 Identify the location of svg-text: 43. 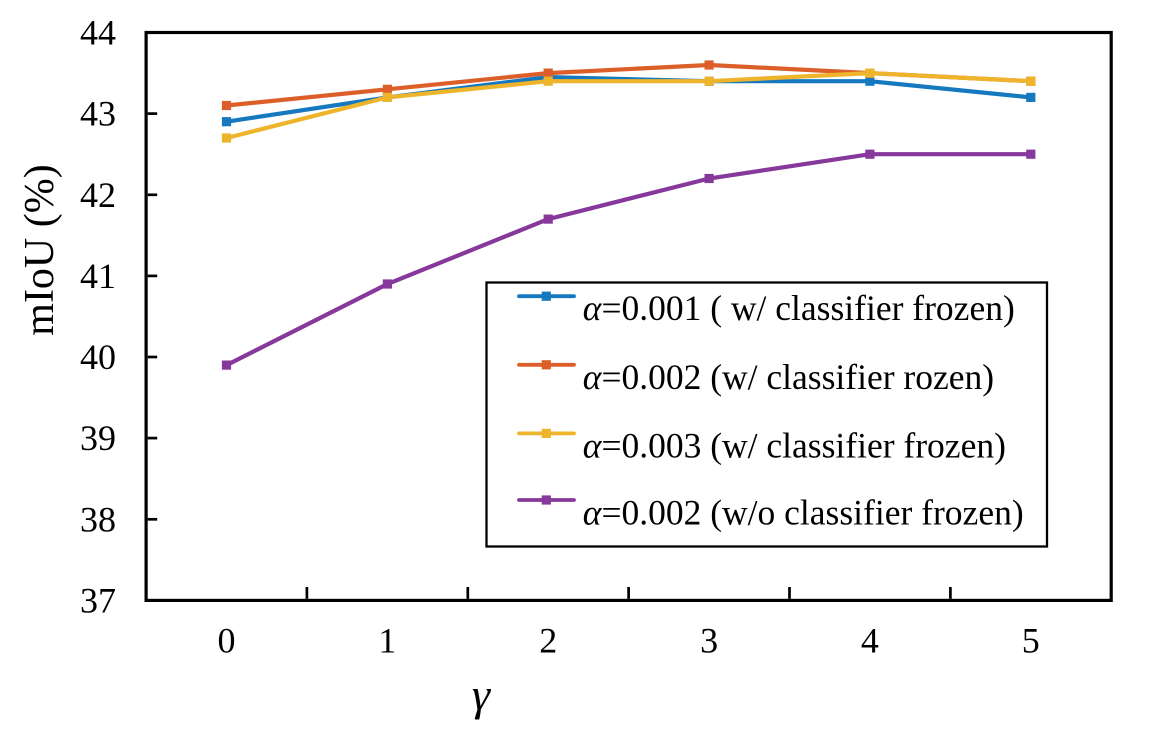
(98, 114).